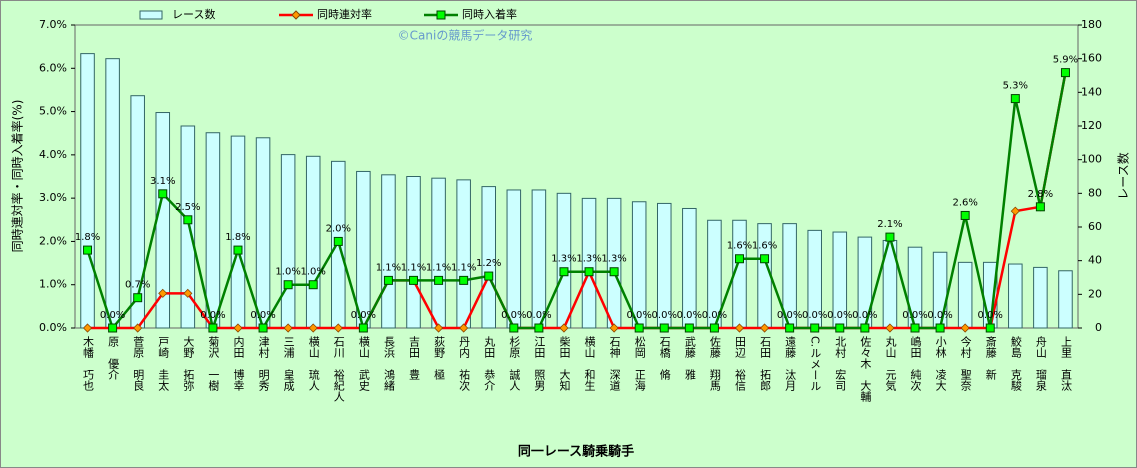 This screenshot has width=1137, height=468. Describe the element at coordinates (151, 15) in the screenshot. I see `legend-swatch` at that location.